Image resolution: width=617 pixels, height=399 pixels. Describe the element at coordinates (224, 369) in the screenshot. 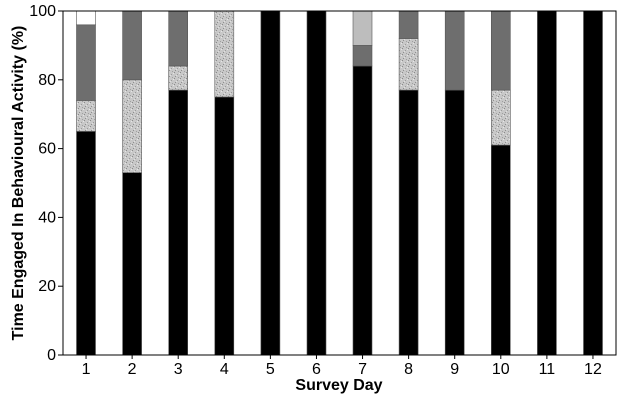

I see `x-tick-label: 4` at that location.